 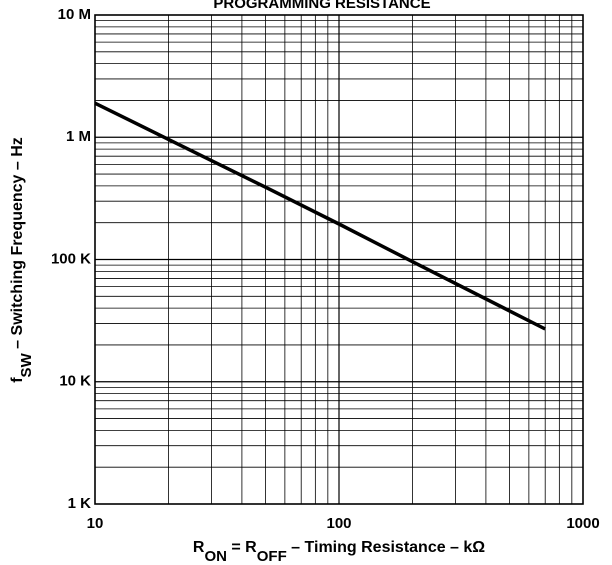 I want to click on y-axis-label: fSW – Switching Frequency – Hz, so click(x=22, y=260).